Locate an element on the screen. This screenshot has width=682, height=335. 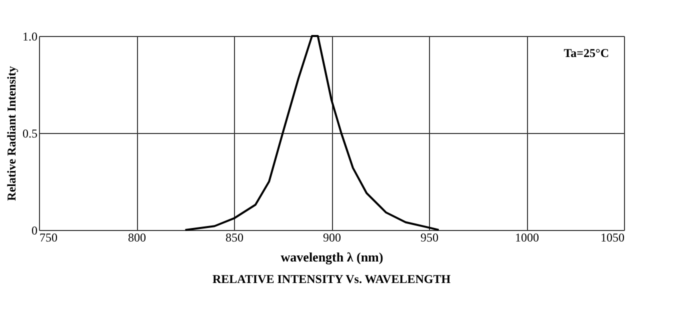
x-tick-label: 950 is located at coordinates (429, 237).